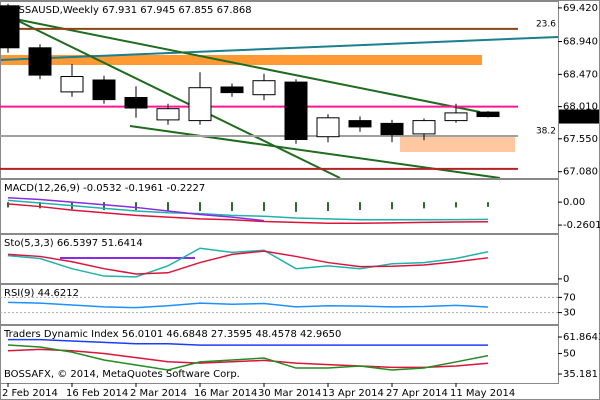  What do you see at coordinates (580, 139) in the screenshot?
I see `y-tick-label: 67.550` at bounding box center [580, 139].